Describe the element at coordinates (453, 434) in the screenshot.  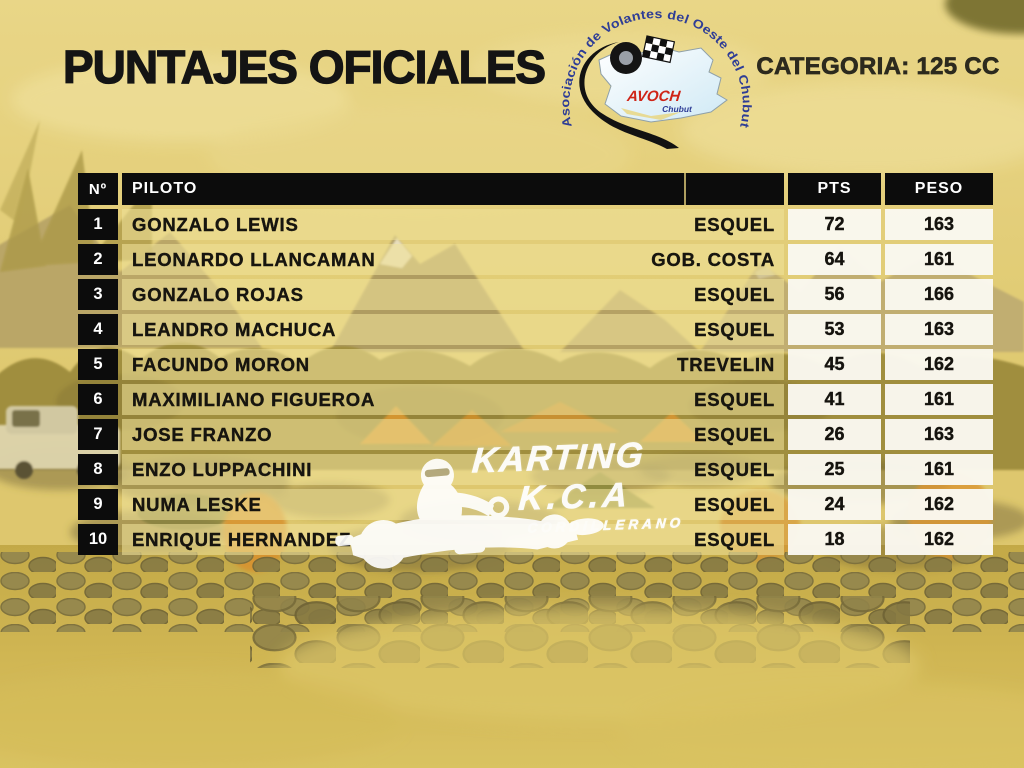
I see `pilot-cell: JOSE FRANZO ESQUEL` at that location.